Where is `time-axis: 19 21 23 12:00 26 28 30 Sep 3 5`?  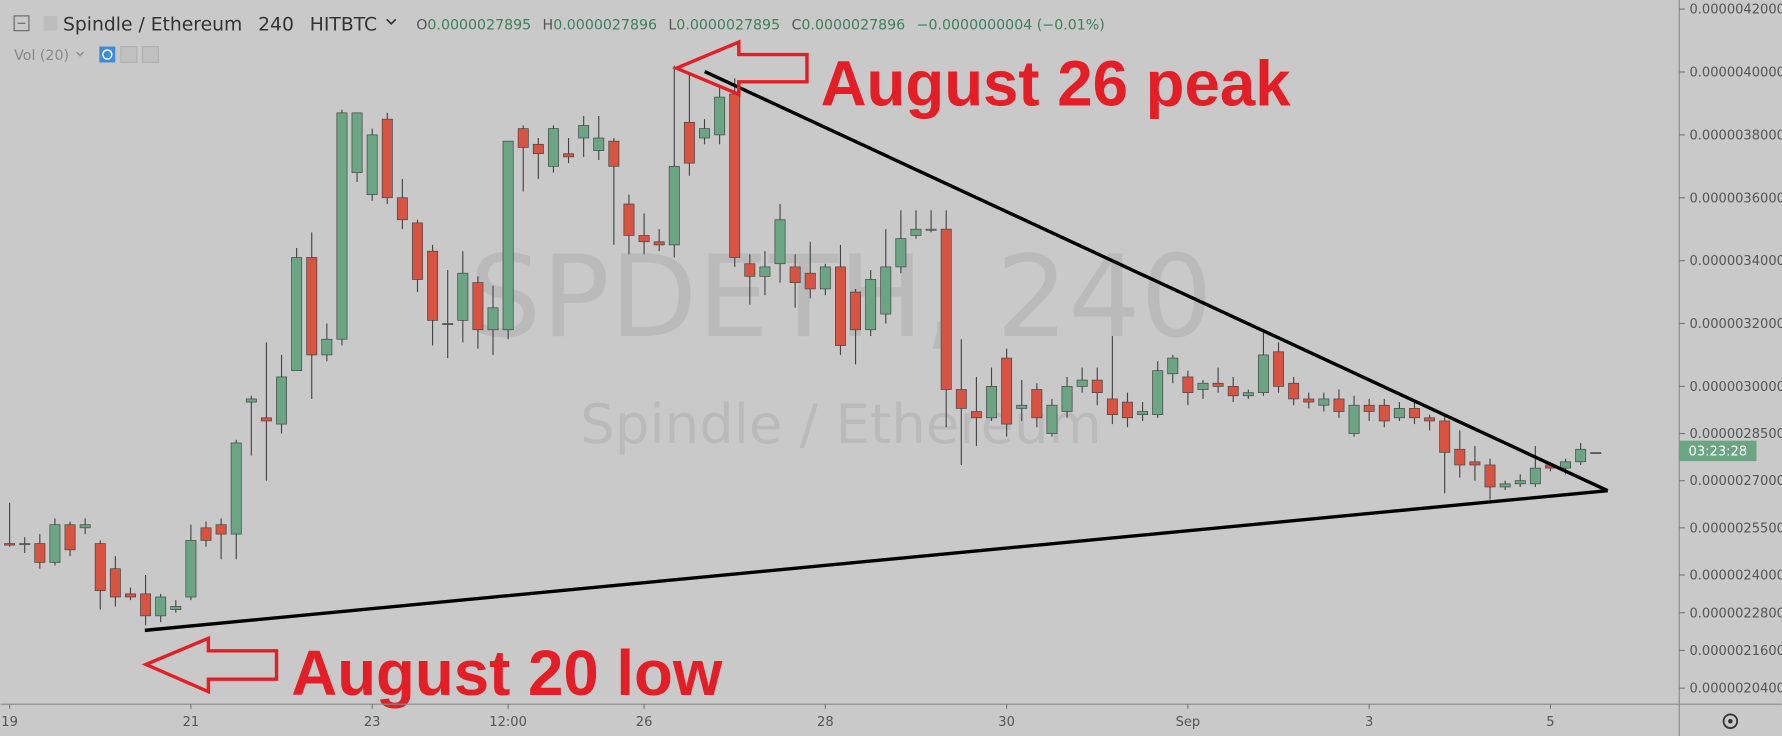 time-axis: 19 21 23 12:00 26 28 30 Sep 3 5 is located at coordinates (778, 717).